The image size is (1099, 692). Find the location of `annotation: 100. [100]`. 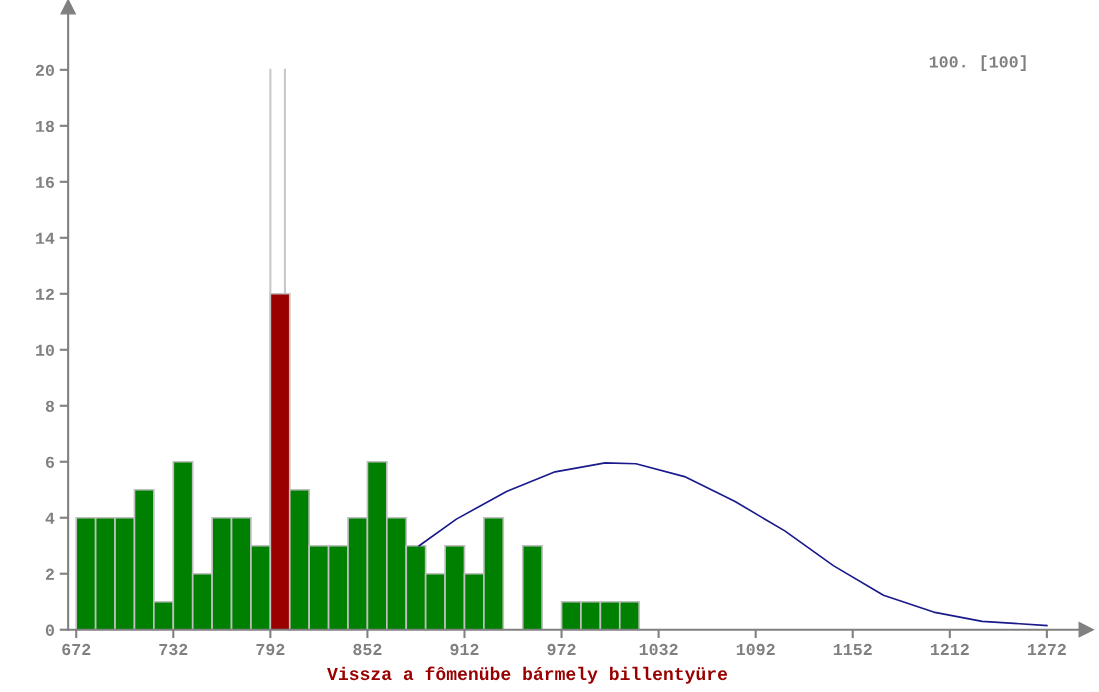

annotation: 100. [100] is located at coordinates (977, 63).